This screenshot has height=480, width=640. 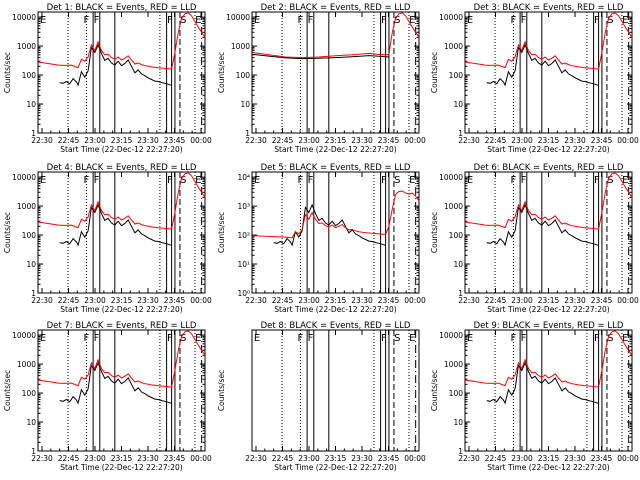 What do you see at coordinates (336, 326) in the screenshot?
I see `panel-title: Det 8: BLACK = Events, RED = LLD` at bounding box center [336, 326].